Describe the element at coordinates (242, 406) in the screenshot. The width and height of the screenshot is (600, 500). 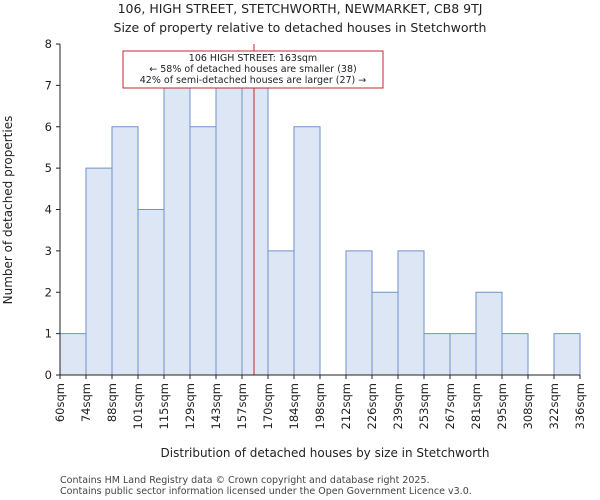
I see `x-tick-label: 157sqm` at that location.